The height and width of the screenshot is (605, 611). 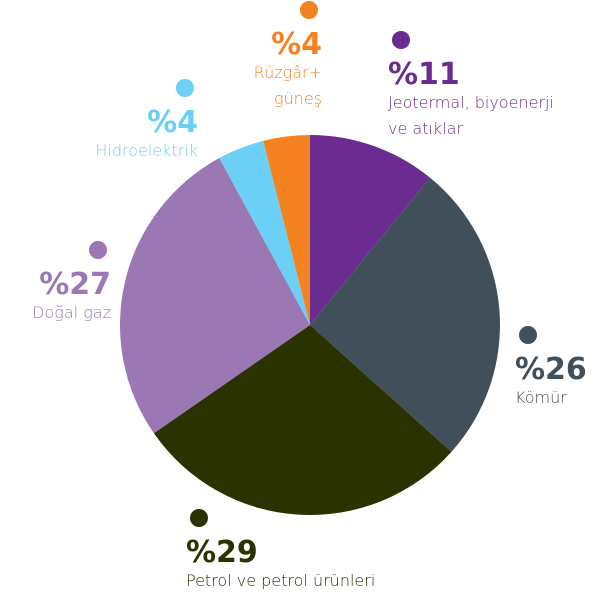 What do you see at coordinates (222, 552) in the screenshot?
I see `value-label: %29` at bounding box center [222, 552].